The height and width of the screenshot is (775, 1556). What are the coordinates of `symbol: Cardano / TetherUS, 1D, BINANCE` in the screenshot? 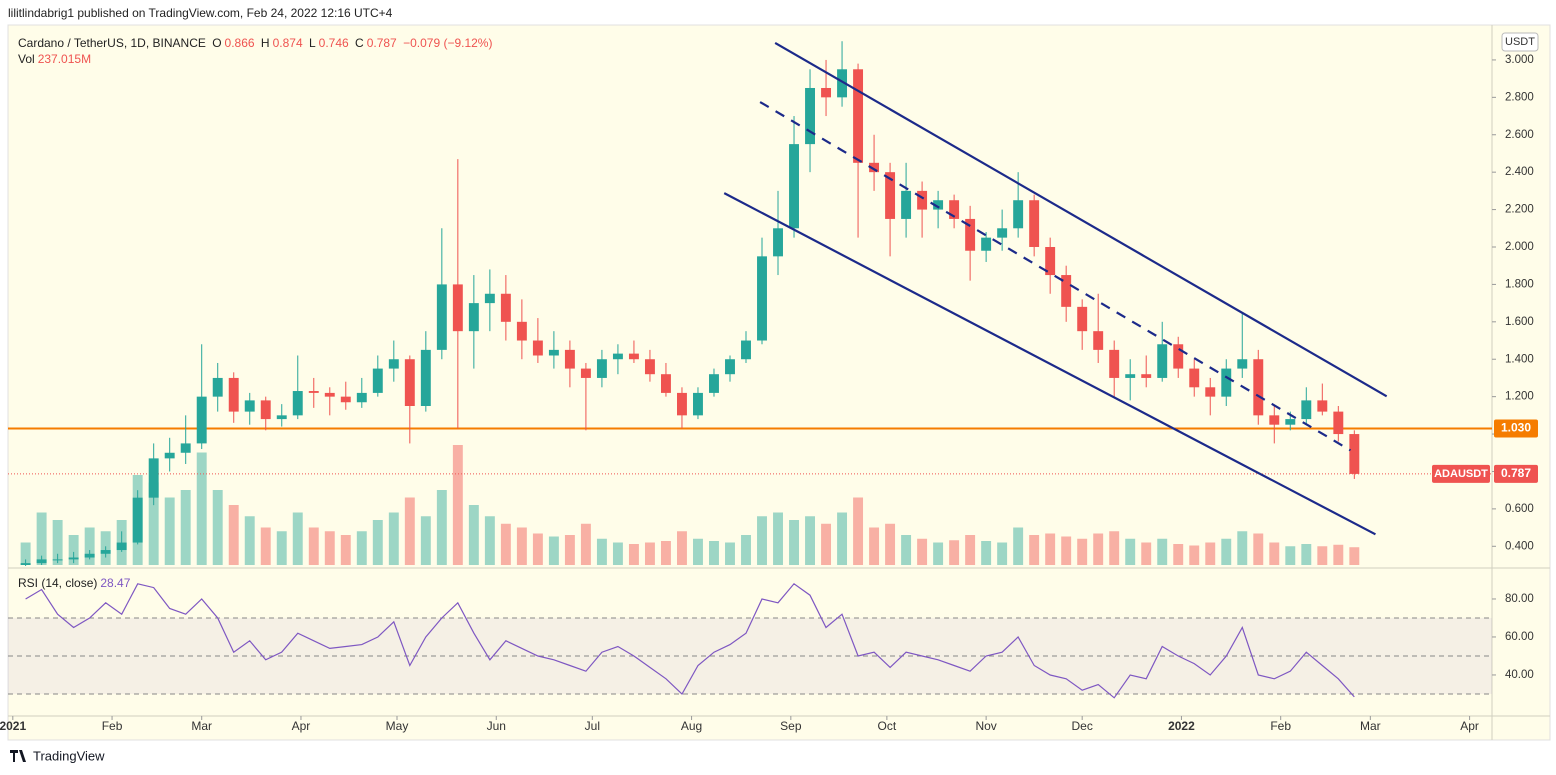 It's located at (112, 43).